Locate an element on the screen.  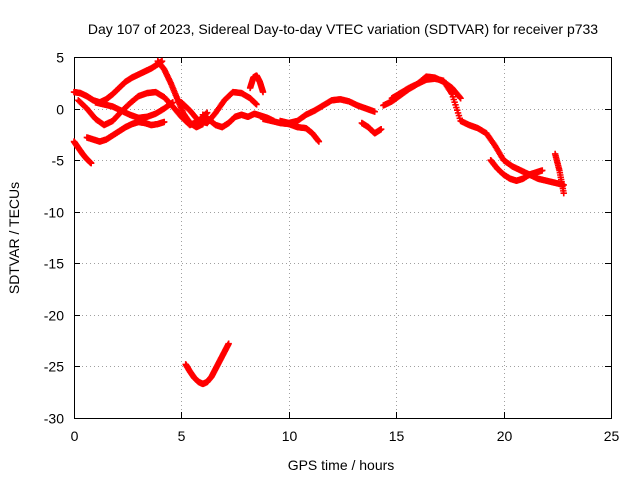
x-tick-labels: 0 5 10 15 20 25 is located at coordinates (345, 436).